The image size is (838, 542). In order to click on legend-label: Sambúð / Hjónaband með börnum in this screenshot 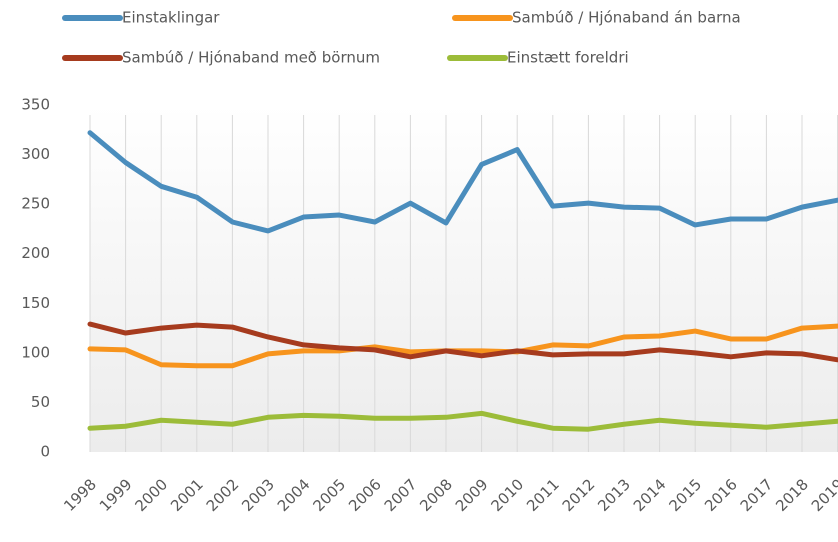, I will do `click(251, 58)`.